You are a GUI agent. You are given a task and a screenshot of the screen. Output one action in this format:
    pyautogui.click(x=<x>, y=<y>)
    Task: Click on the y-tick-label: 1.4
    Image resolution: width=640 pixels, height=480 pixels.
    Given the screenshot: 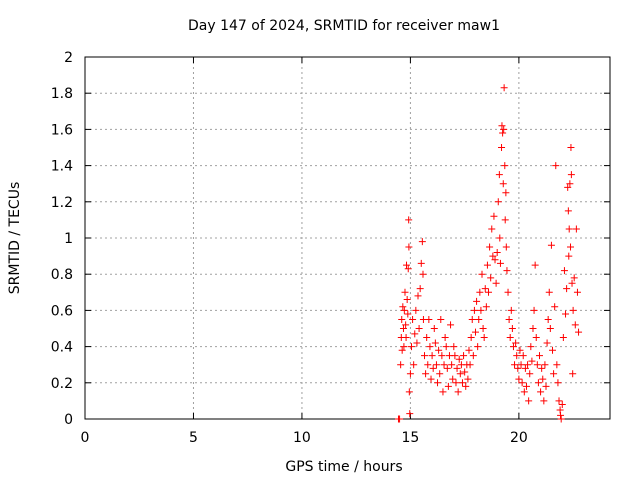 What is the action you would take?
    pyautogui.click(x=62, y=167)
    